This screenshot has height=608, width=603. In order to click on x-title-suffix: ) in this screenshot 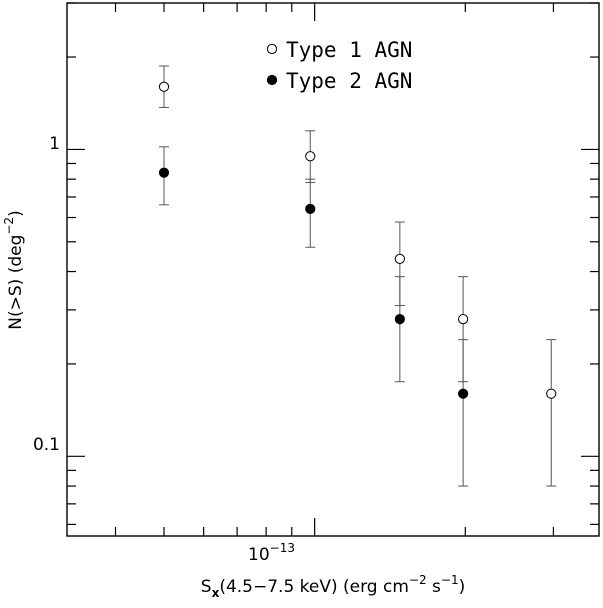, I will do `click(462, 587)`.